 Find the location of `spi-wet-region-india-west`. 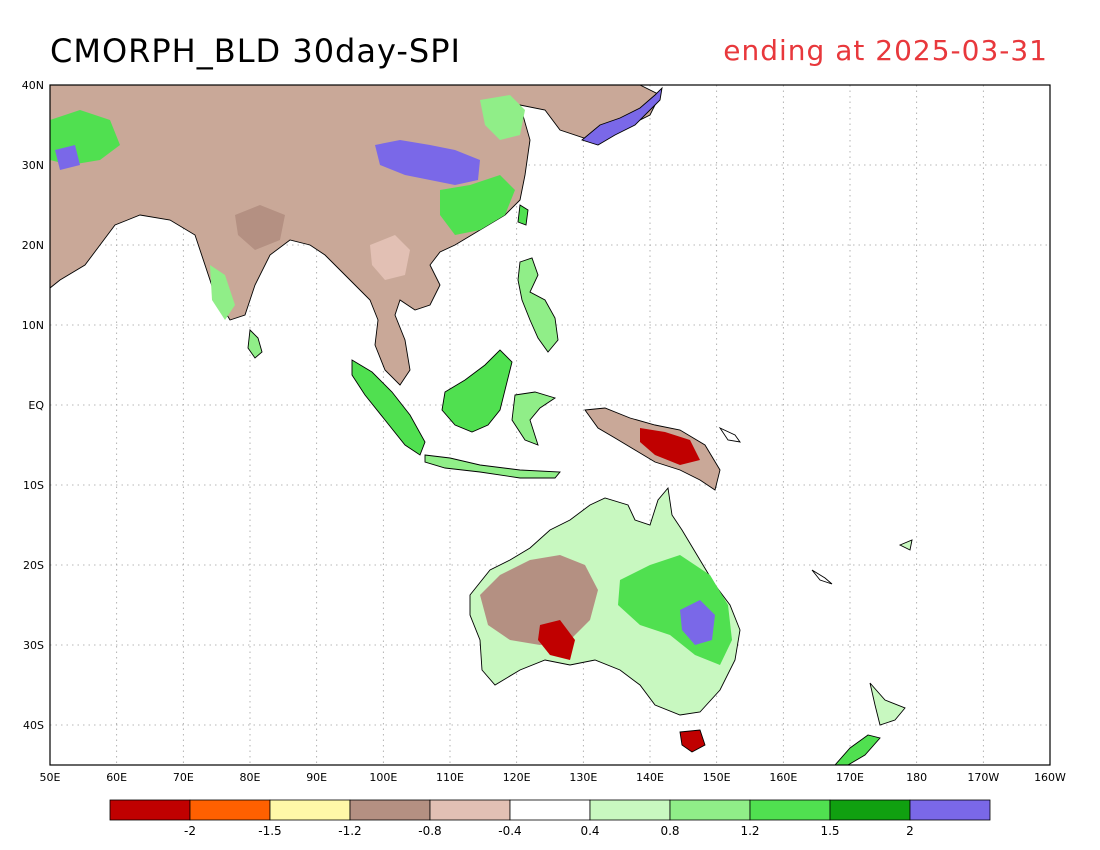

spi-wet-region-india-west is located at coordinates (222, 292).